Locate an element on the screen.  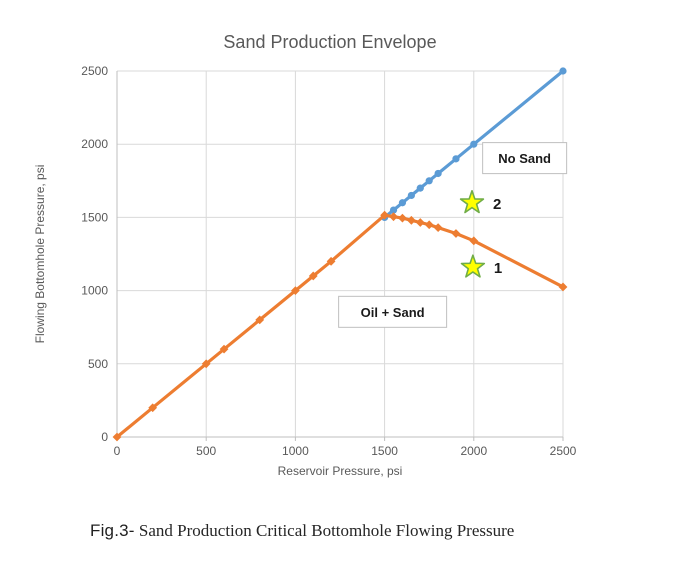
y-tick-label: 500 is located at coordinates (98, 364).